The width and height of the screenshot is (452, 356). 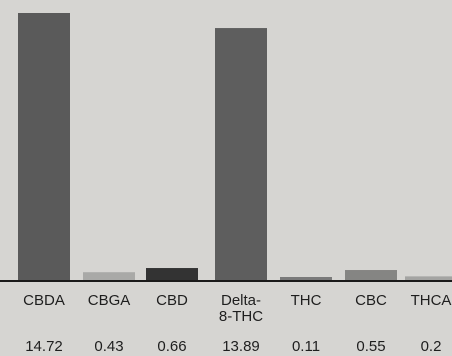 What do you see at coordinates (241, 300) in the screenshot?
I see `category-label-line: Delta-` at bounding box center [241, 300].